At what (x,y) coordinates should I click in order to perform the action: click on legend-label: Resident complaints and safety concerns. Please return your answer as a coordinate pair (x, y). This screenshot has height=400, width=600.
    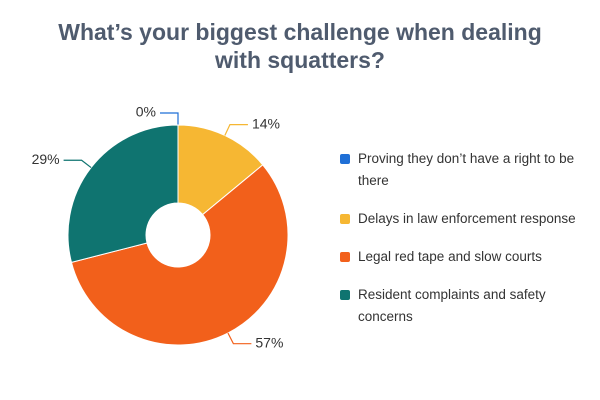
    Looking at the image, I should click on (452, 305).